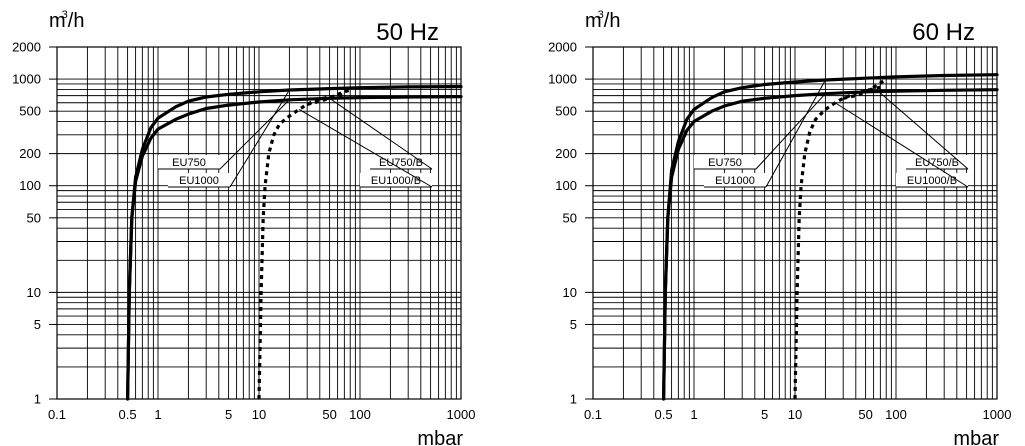 The height and width of the screenshot is (446, 1025). What do you see at coordinates (401, 163) in the screenshot?
I see `series-label-eu750-b: EU750/B` at bounding box center [401, 163].